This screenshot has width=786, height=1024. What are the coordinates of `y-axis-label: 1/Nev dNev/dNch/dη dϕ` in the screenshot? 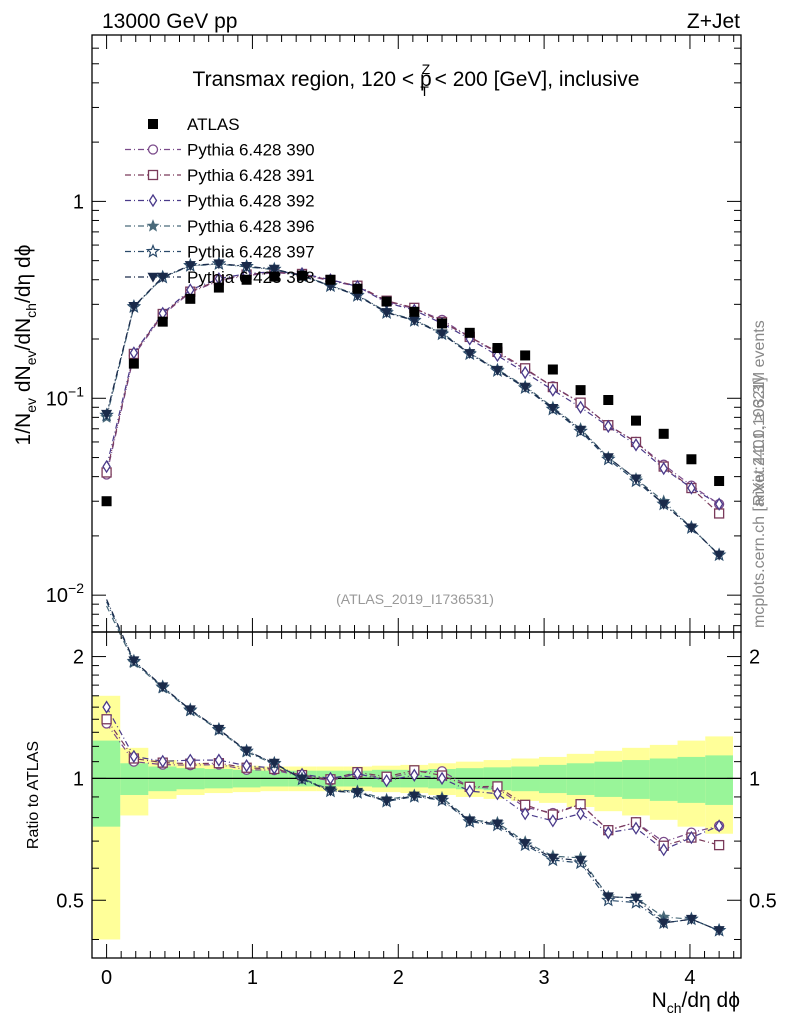 It's located at (25, 345).